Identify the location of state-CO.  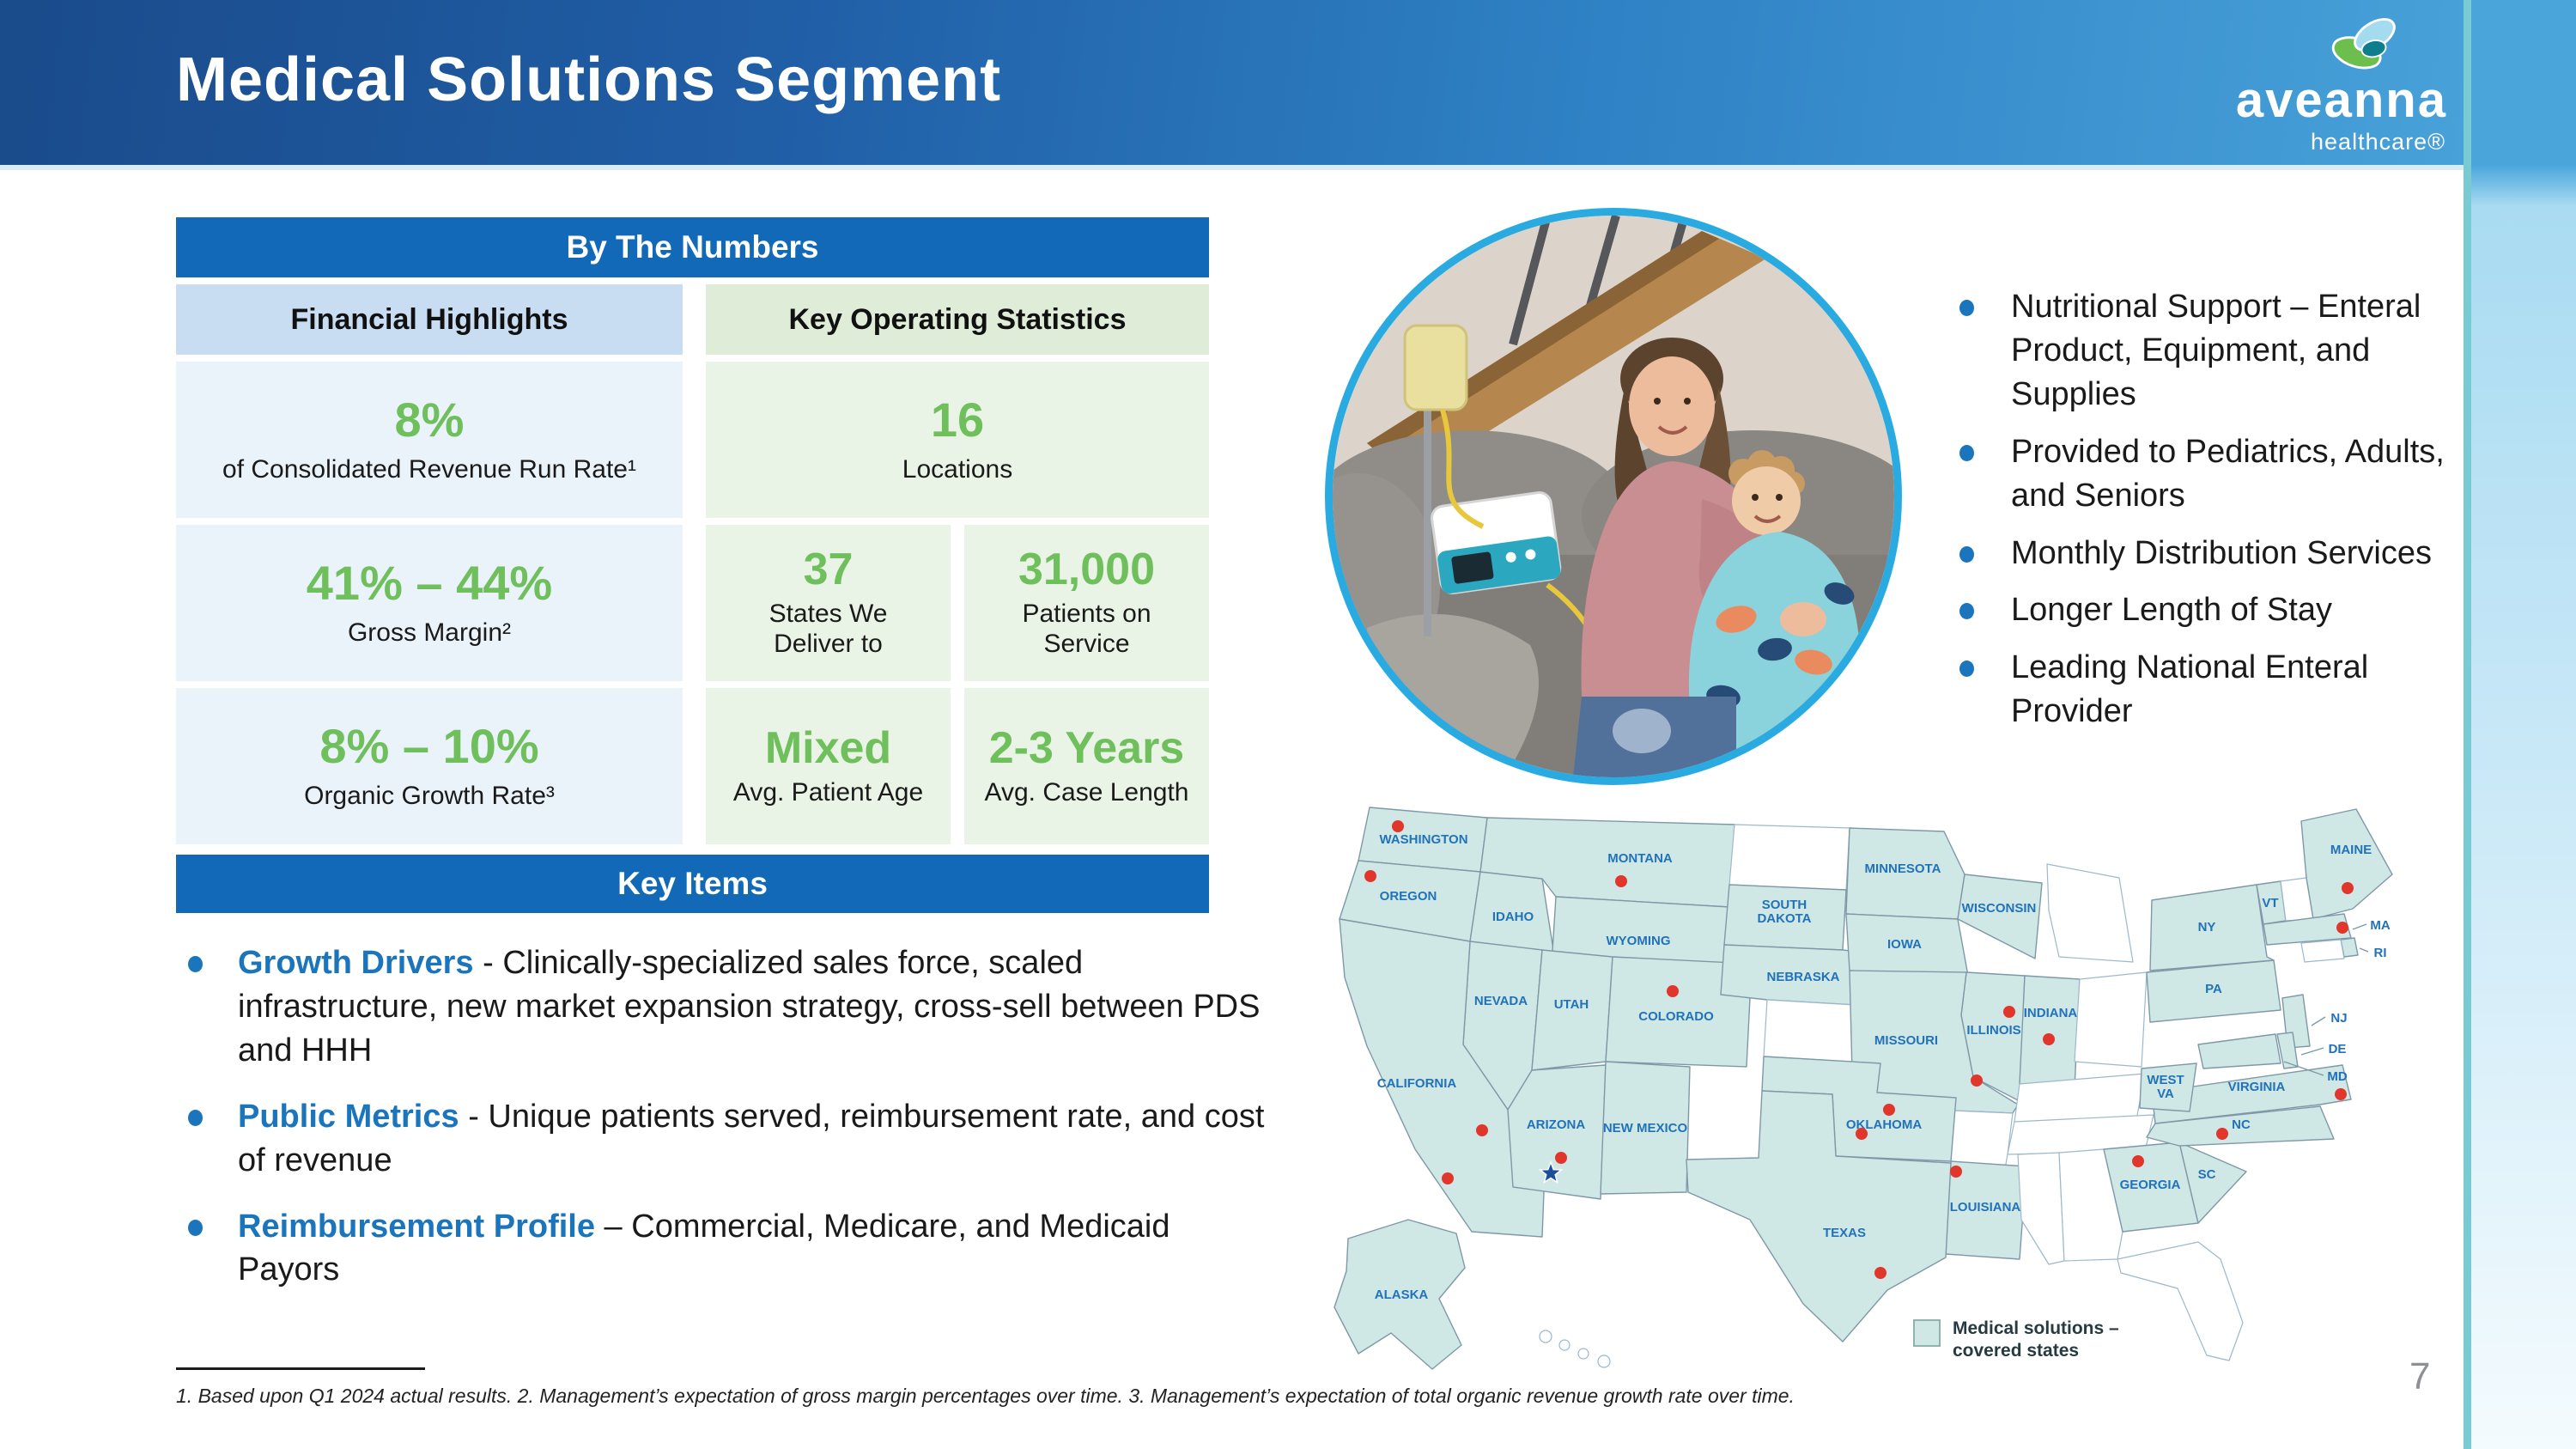
(1679, 1012).